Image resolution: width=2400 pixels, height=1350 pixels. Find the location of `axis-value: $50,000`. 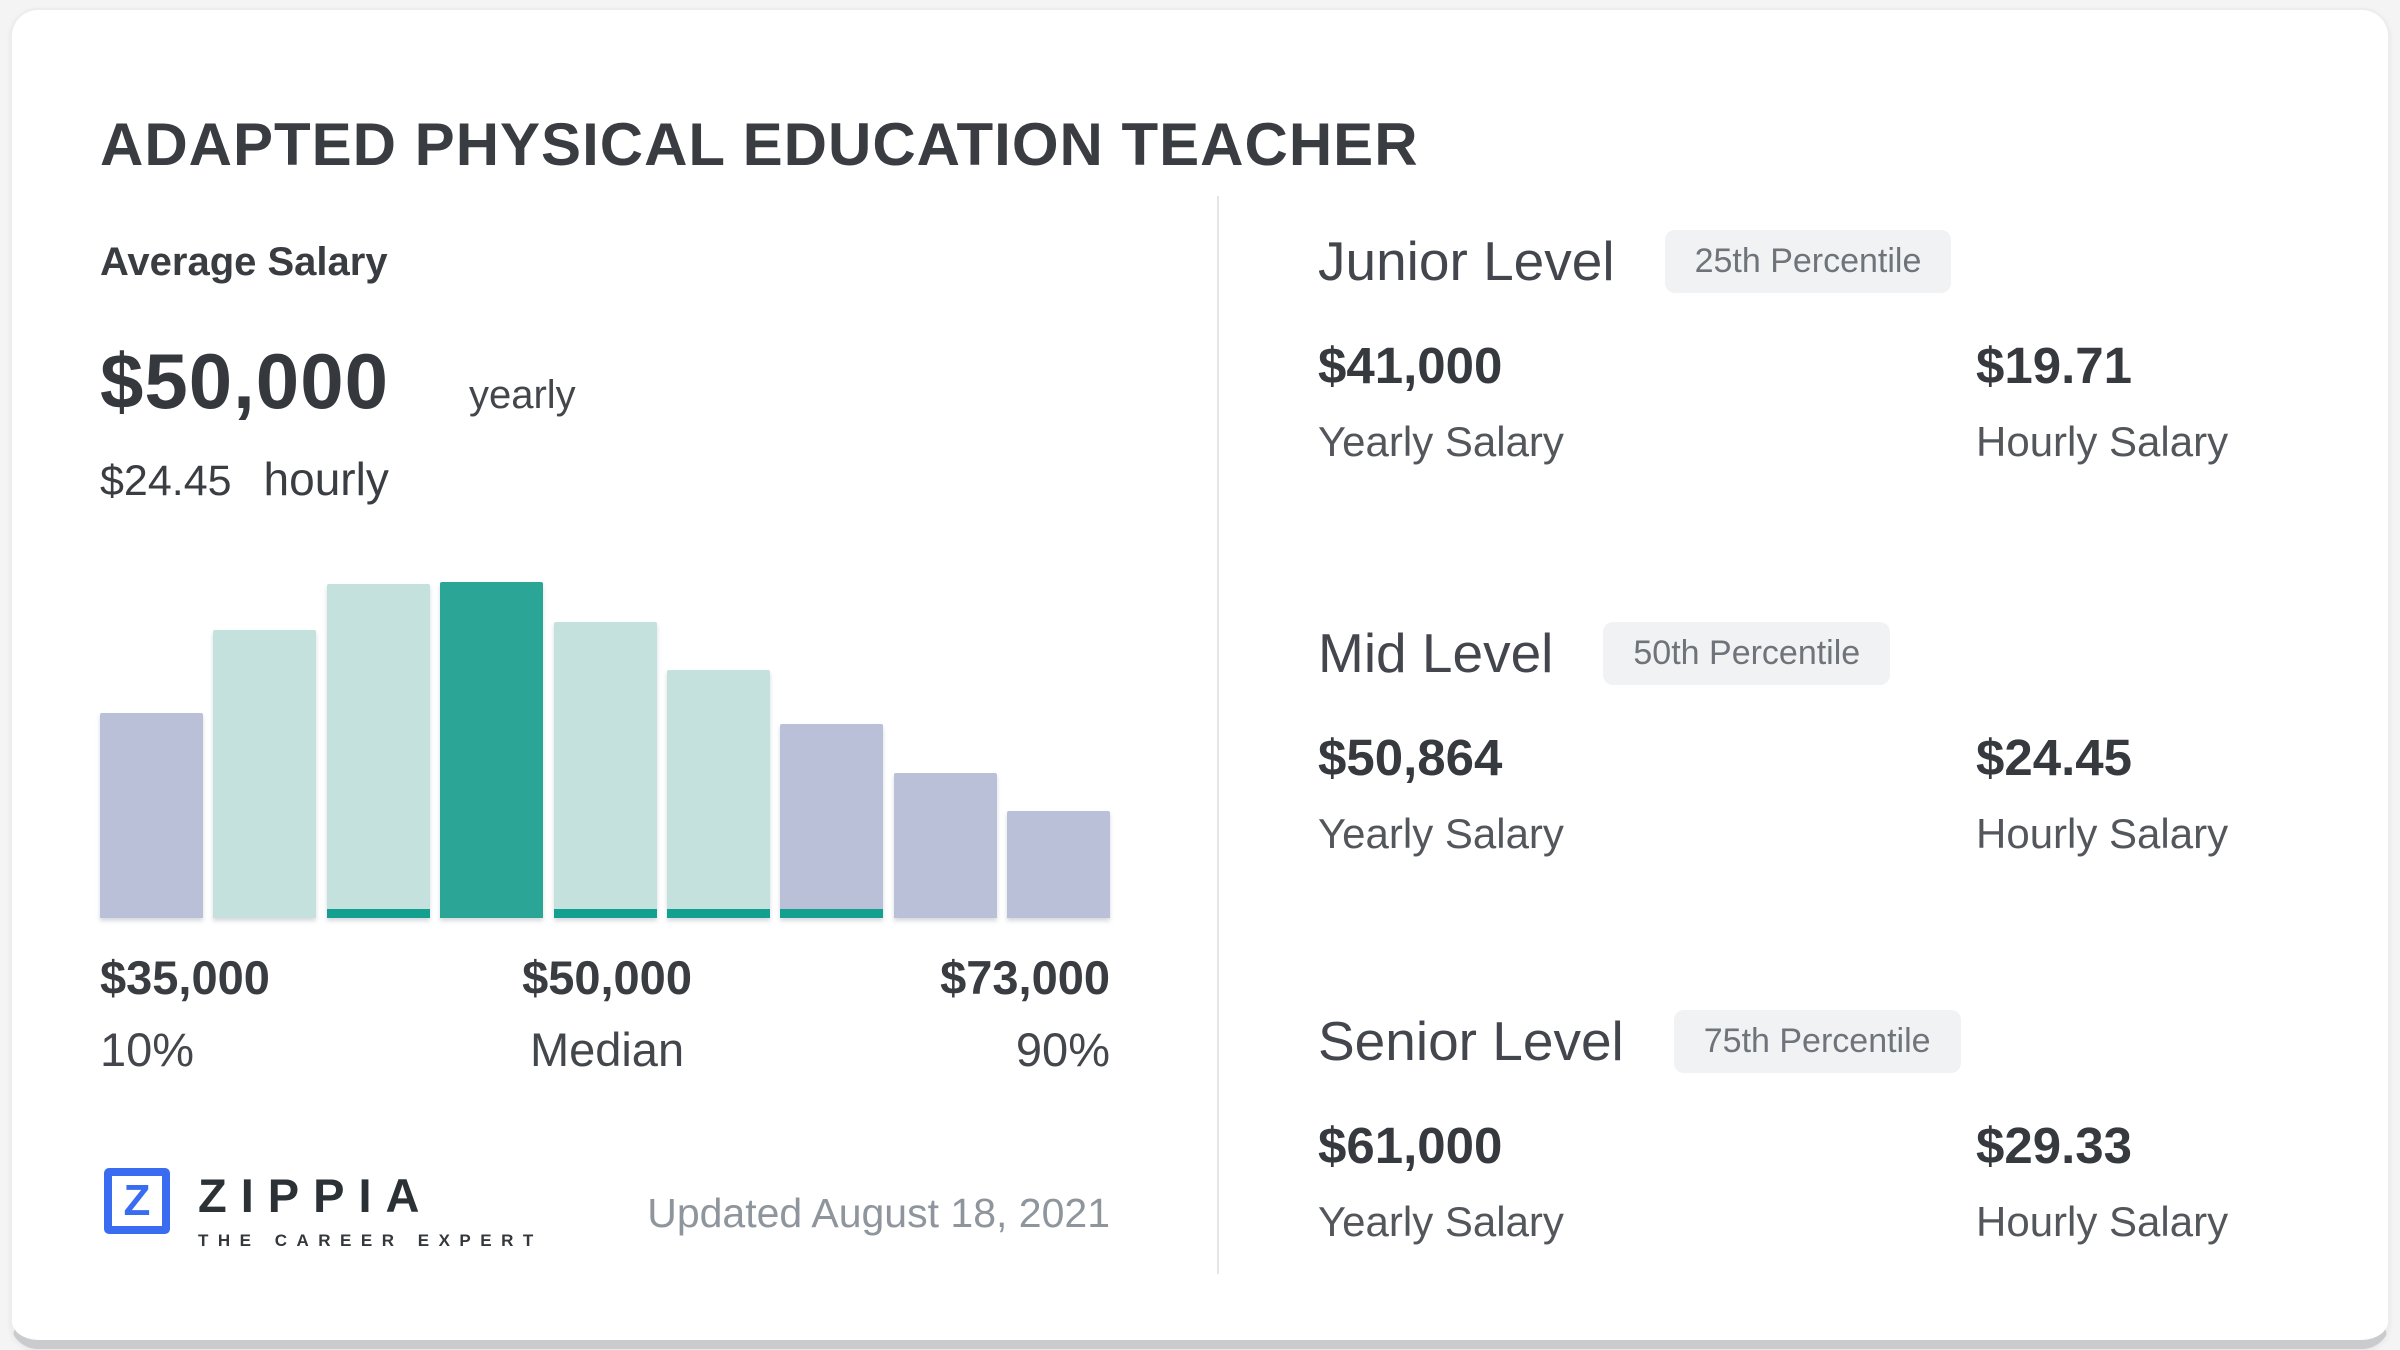

axis-value: $50,000 is located at coordinates (607, 977).